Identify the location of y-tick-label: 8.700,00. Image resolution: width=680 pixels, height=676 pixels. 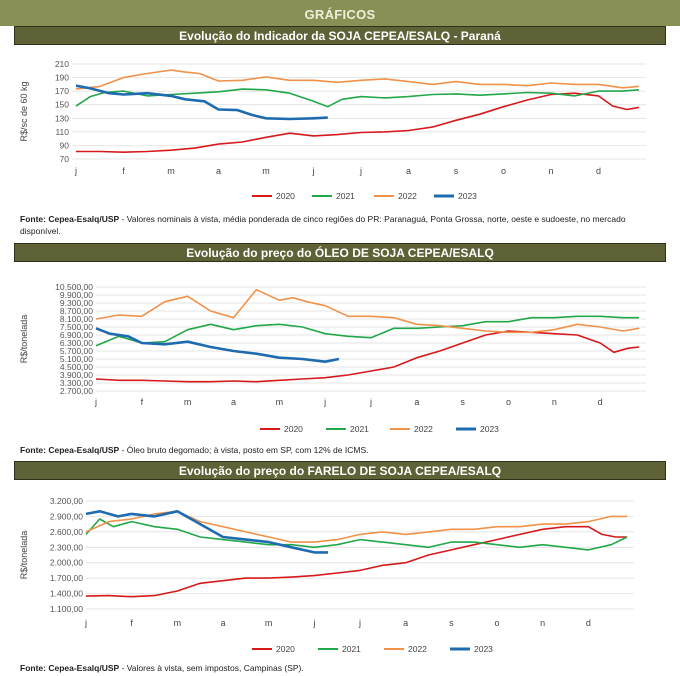
(76, 311).